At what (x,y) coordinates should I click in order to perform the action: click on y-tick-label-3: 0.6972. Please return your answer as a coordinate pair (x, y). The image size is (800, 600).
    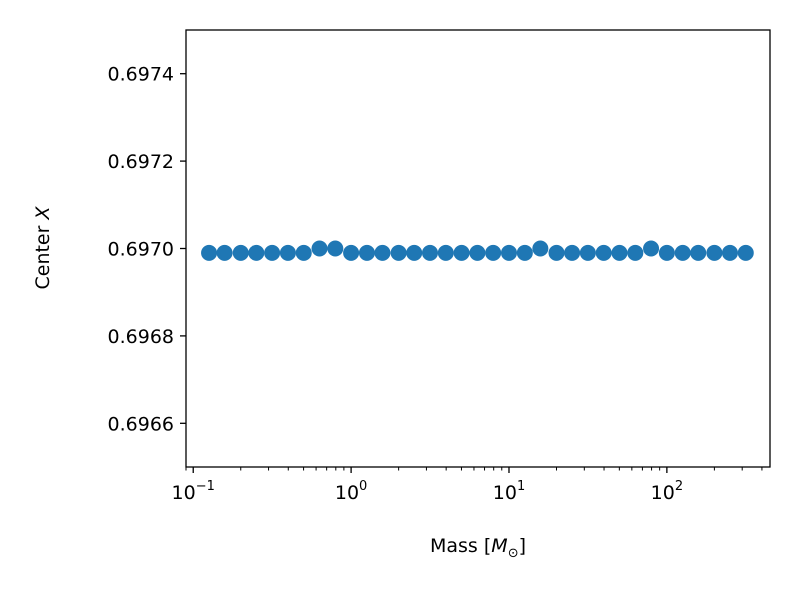
    Looking at the image, I should click on (141, 162).